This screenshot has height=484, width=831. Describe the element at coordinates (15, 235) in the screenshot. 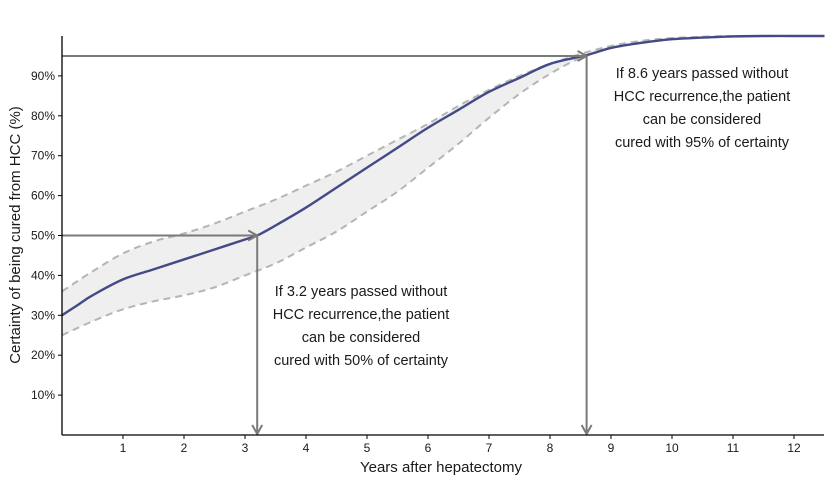

I see `y-axis-title: Certainty of being cured from HCC (%)` at that location.